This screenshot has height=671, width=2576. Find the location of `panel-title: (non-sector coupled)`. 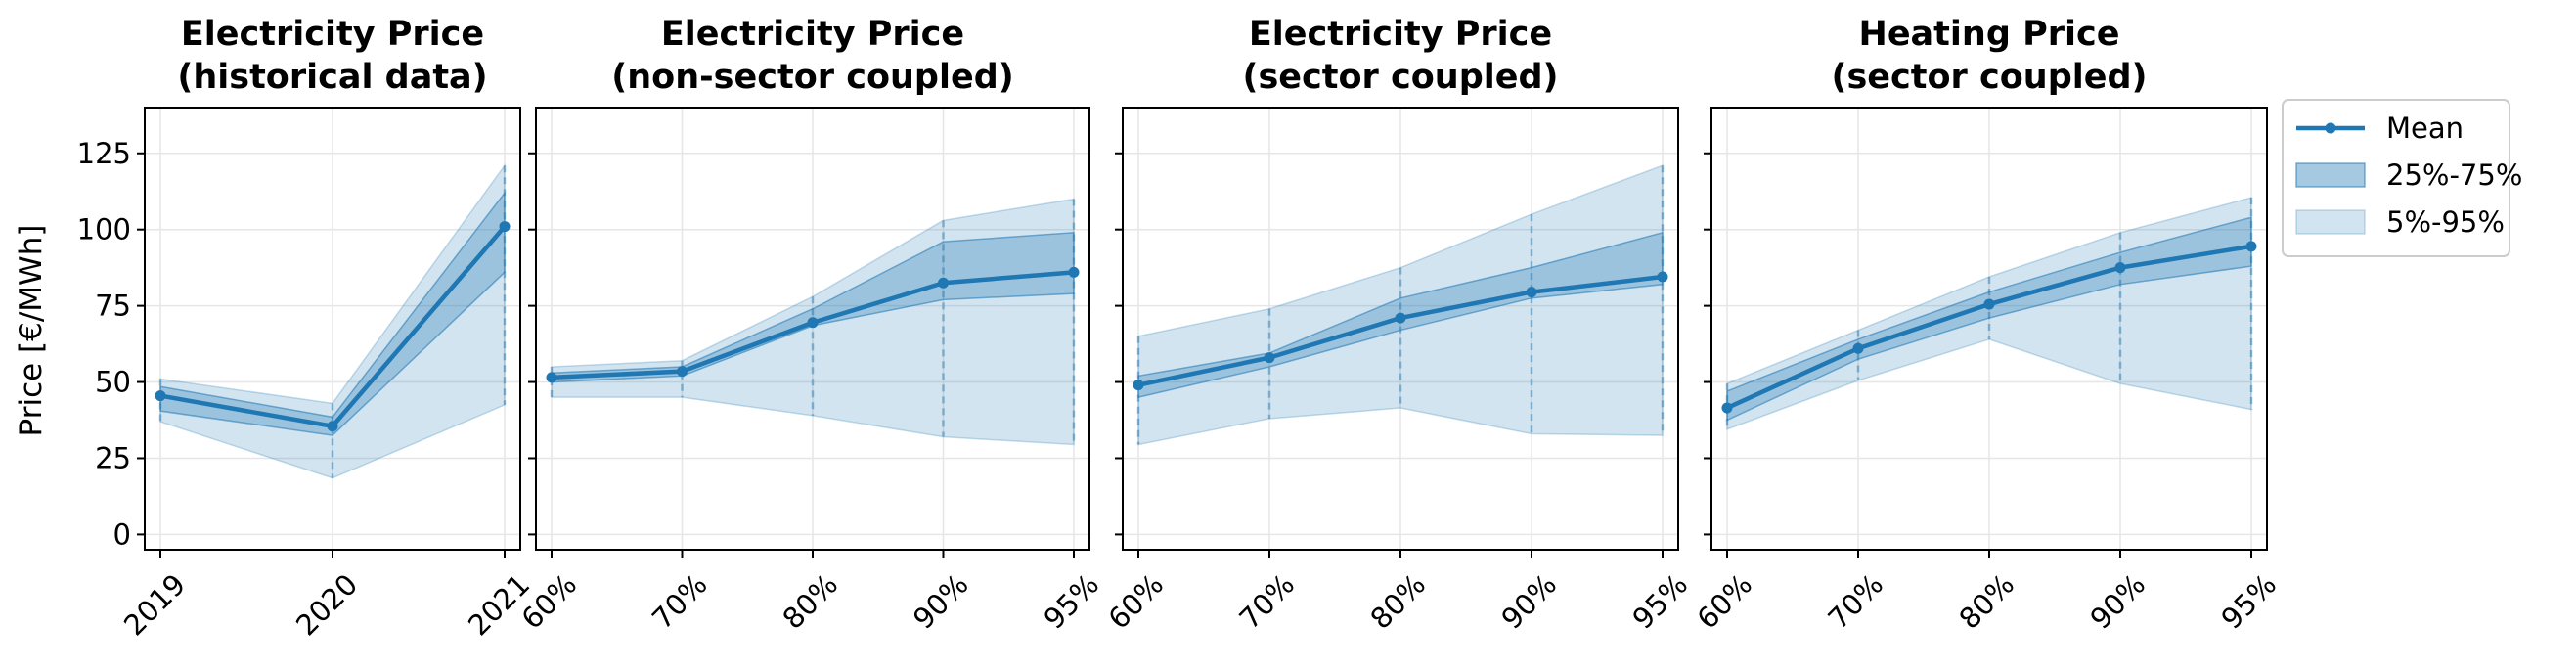

panel-title: (non-sector coupled) is located at coordinates (813, 77).